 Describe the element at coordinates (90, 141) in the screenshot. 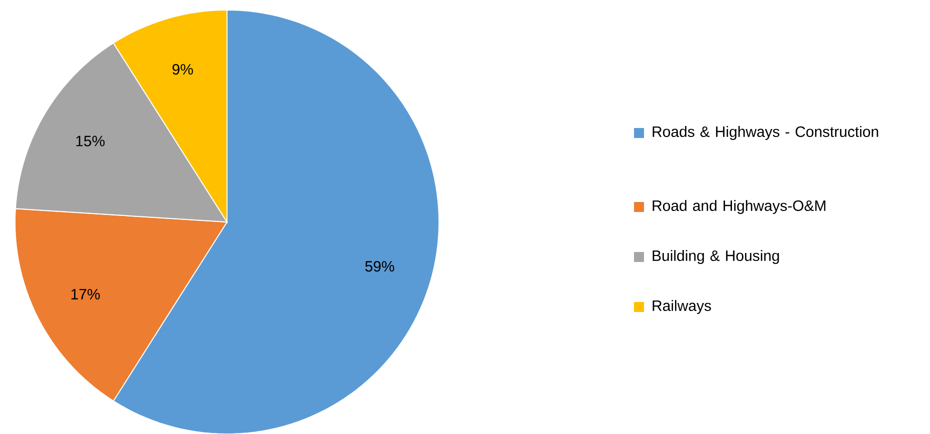

I see `data-label: 15%` at that location.